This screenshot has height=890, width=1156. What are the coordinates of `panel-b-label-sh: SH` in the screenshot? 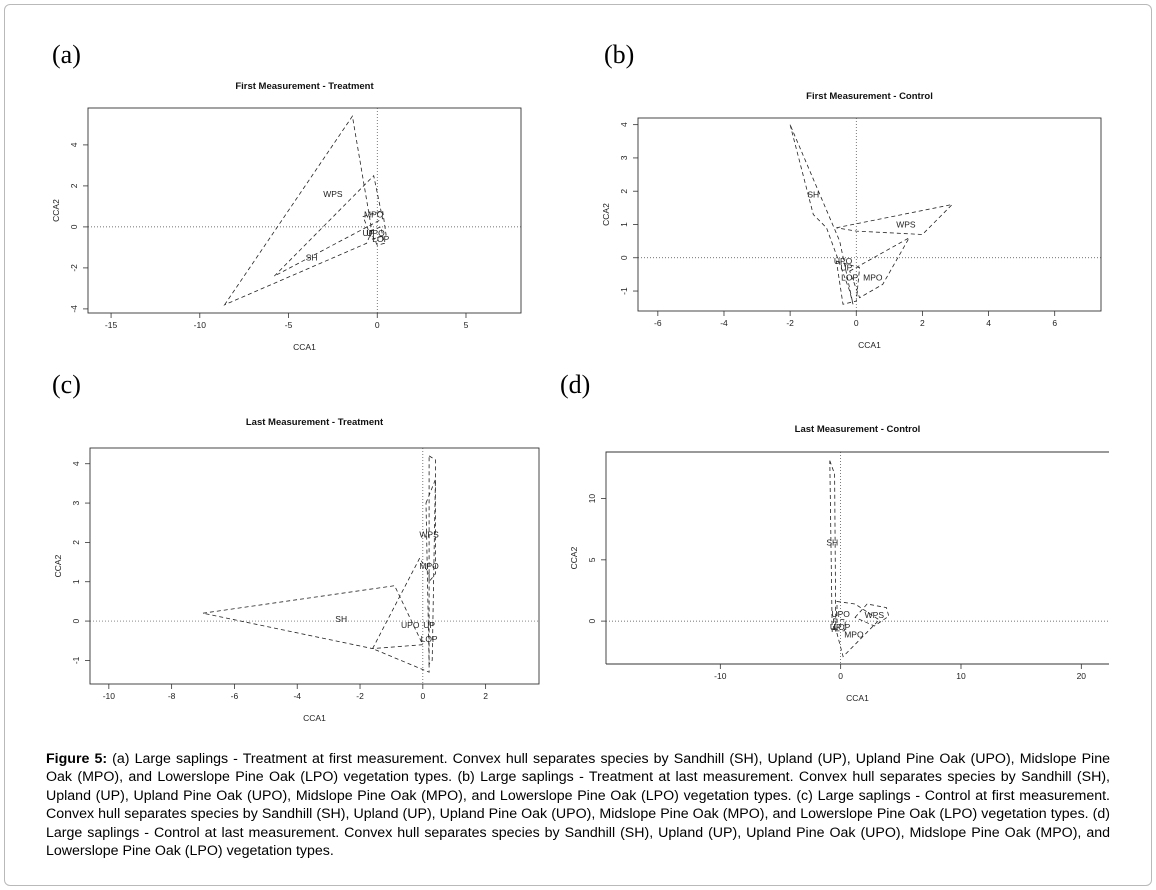 It's located at (813, 195).